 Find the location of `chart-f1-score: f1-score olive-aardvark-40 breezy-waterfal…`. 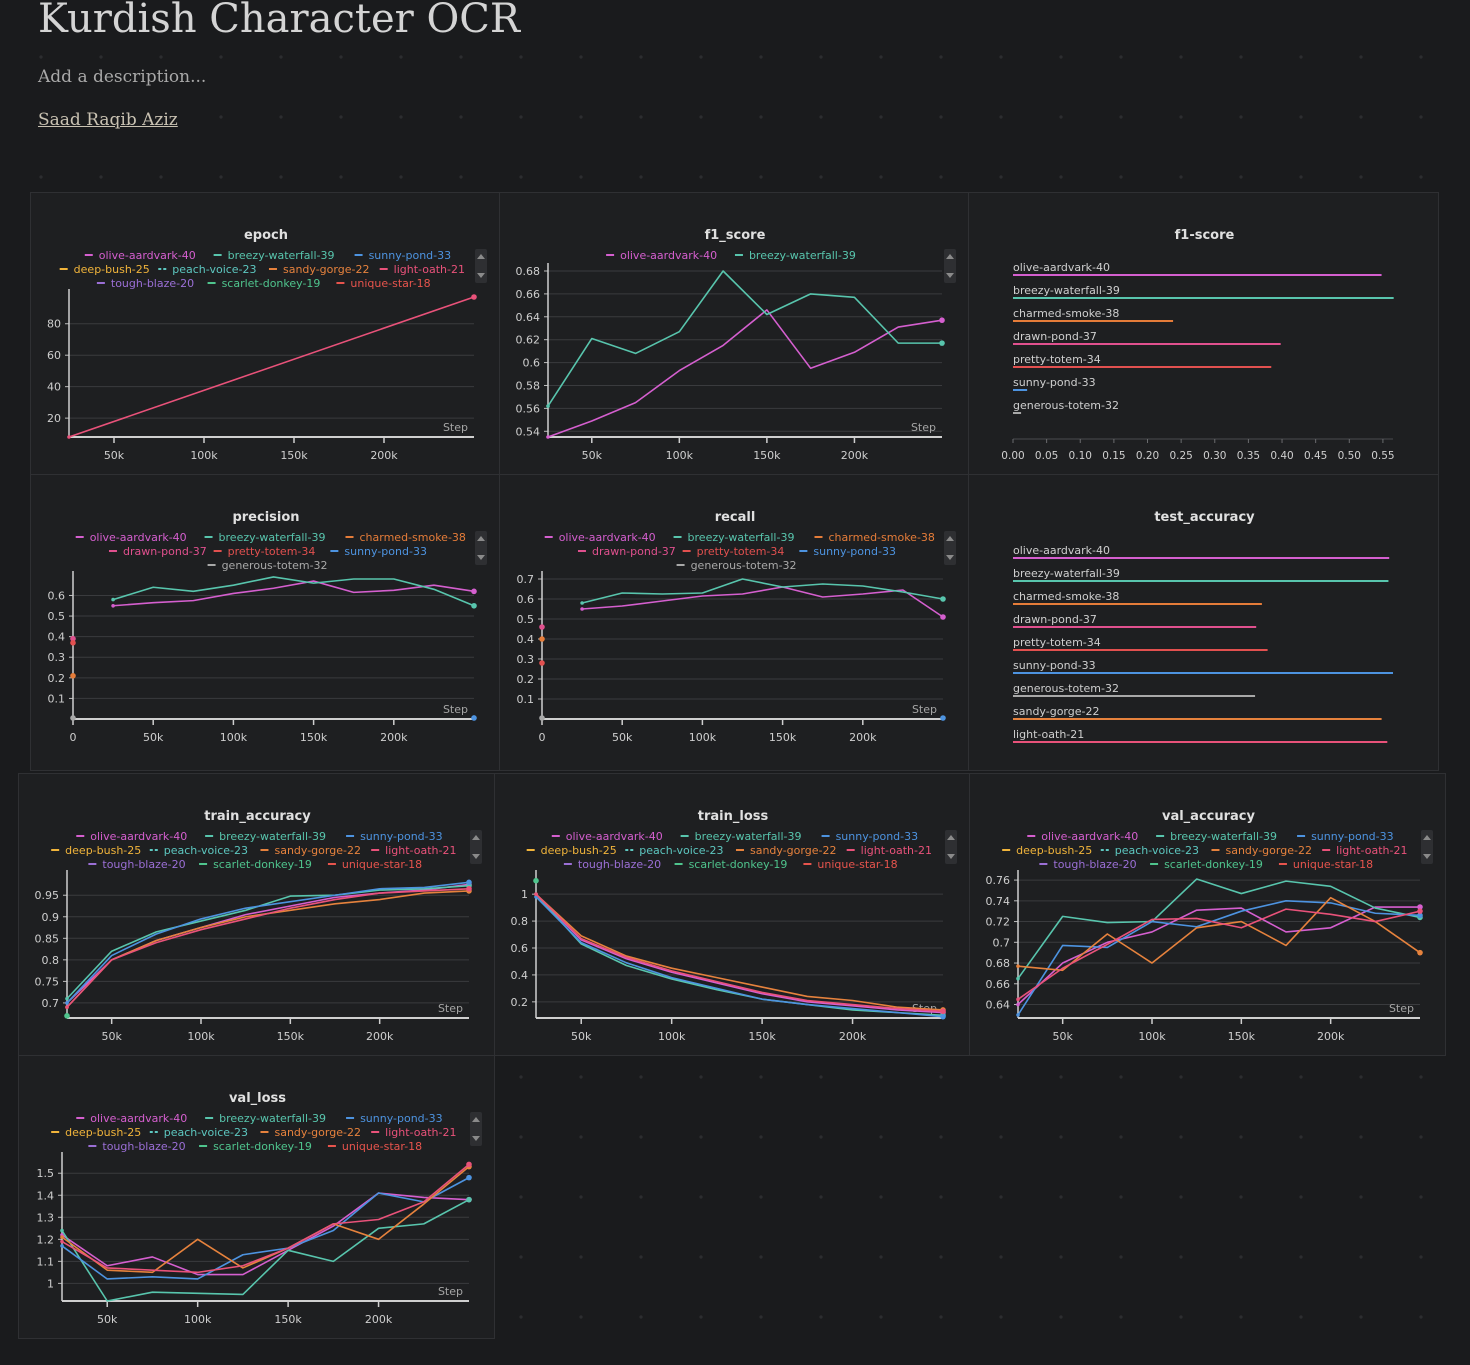

chart-f1-score: f1-score olive-aardvark-40 breezy-waterfal… is located at coordinates (1204, 334).